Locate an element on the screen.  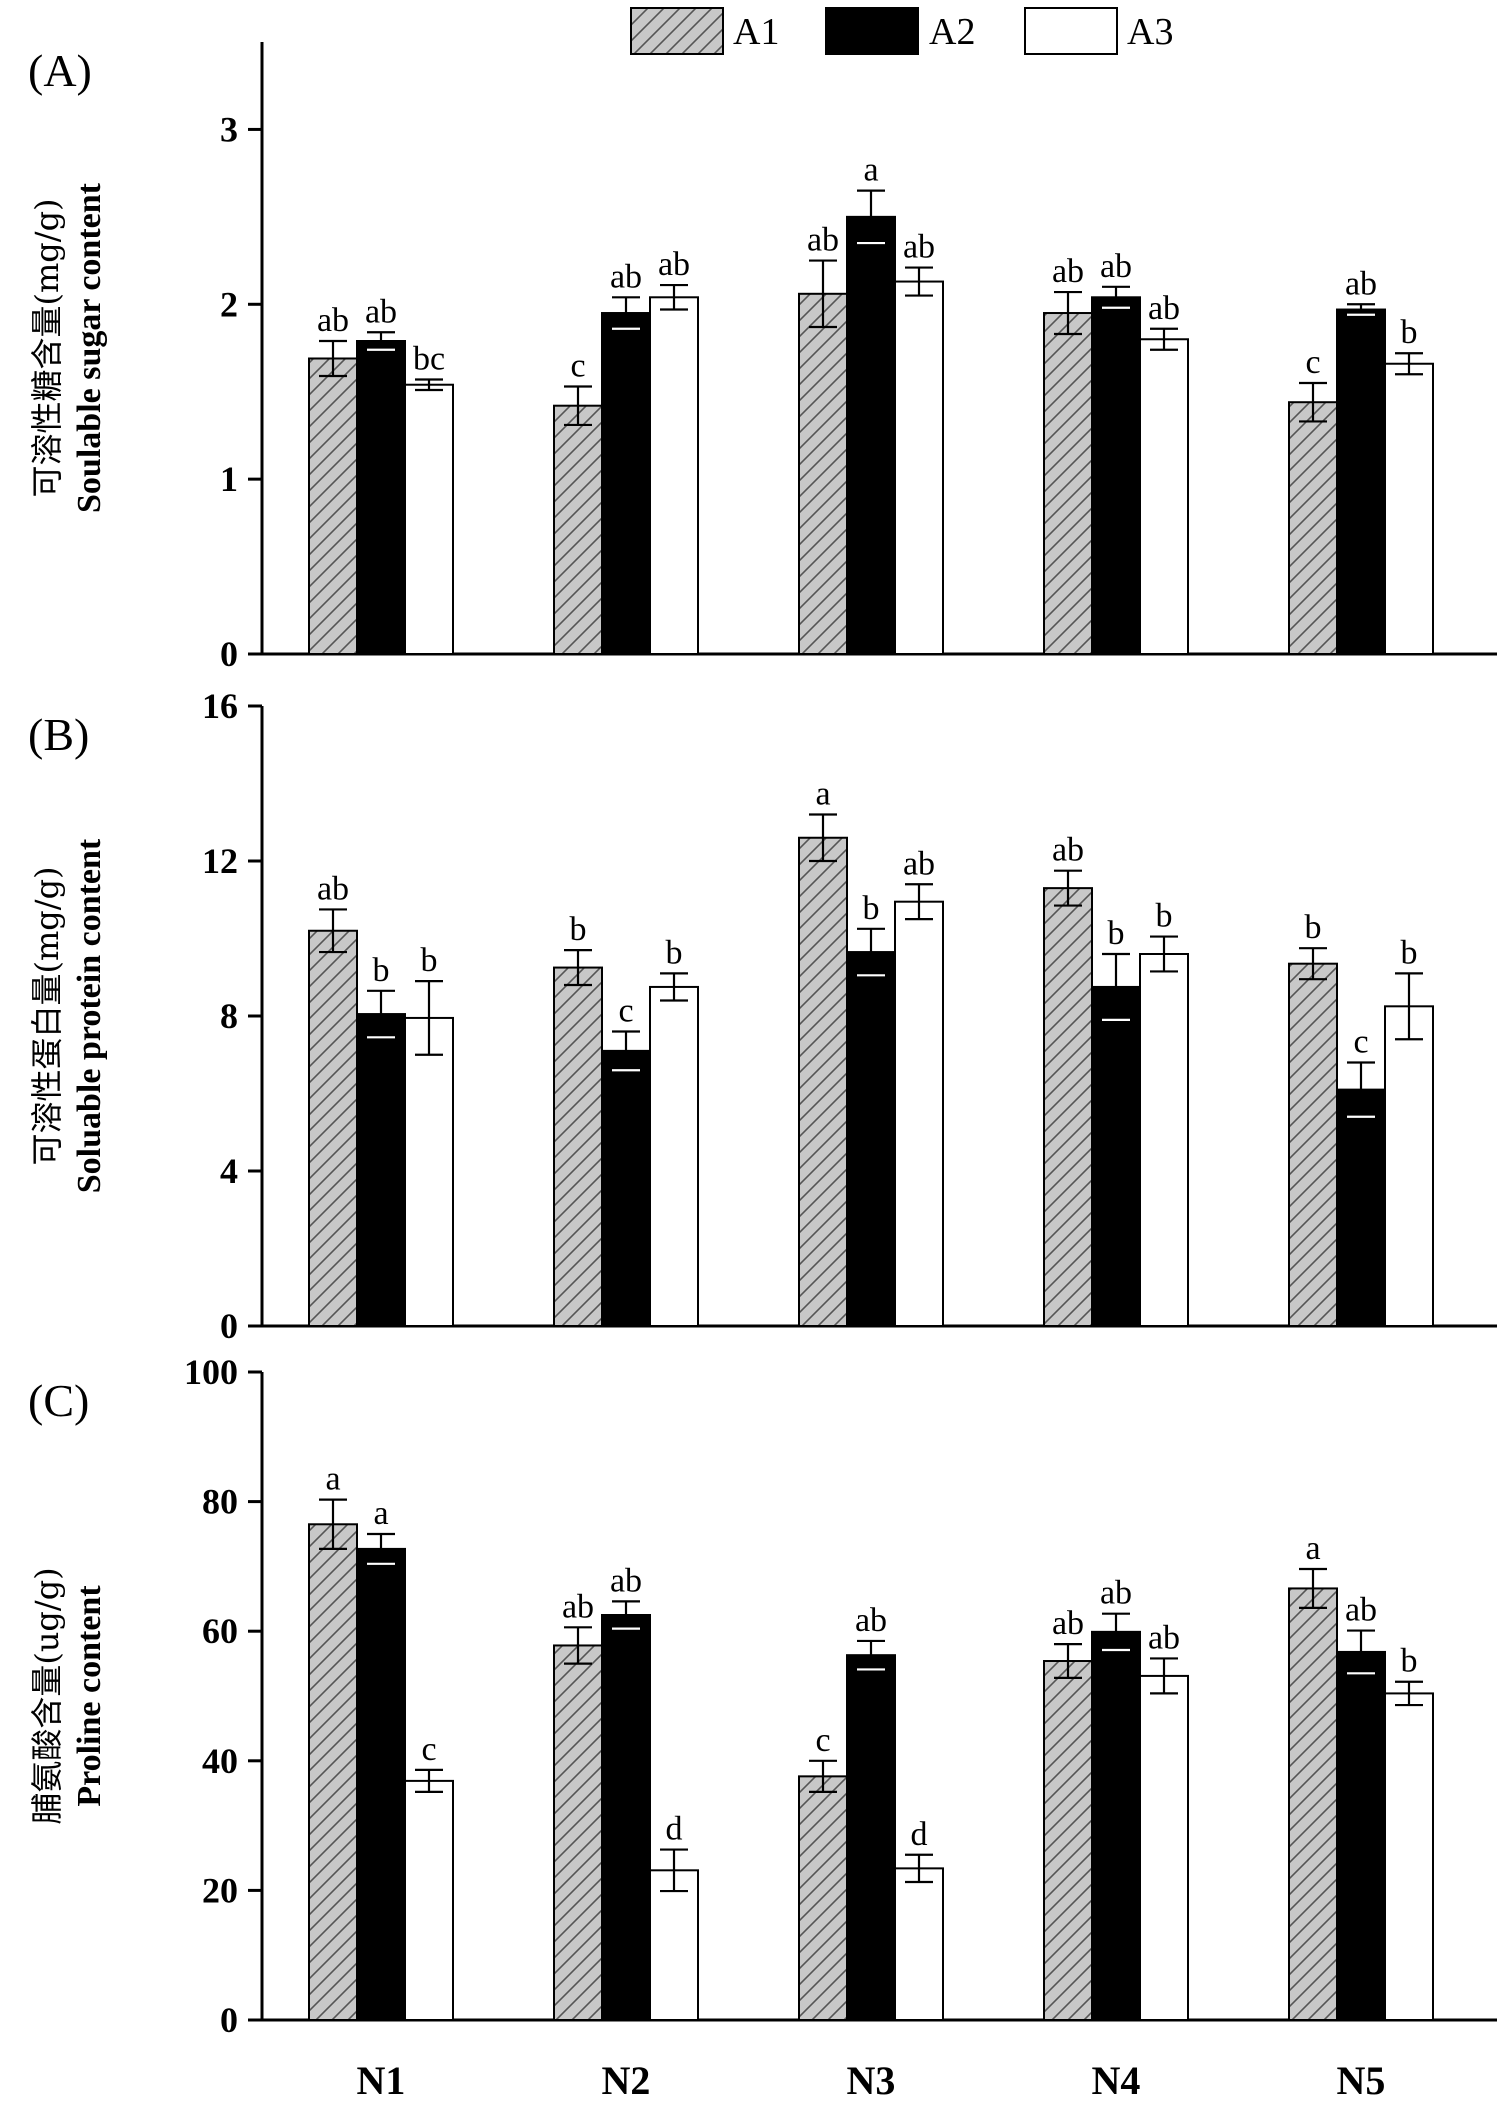
y-tick-label: 2 is located at coordinates (229, 304).